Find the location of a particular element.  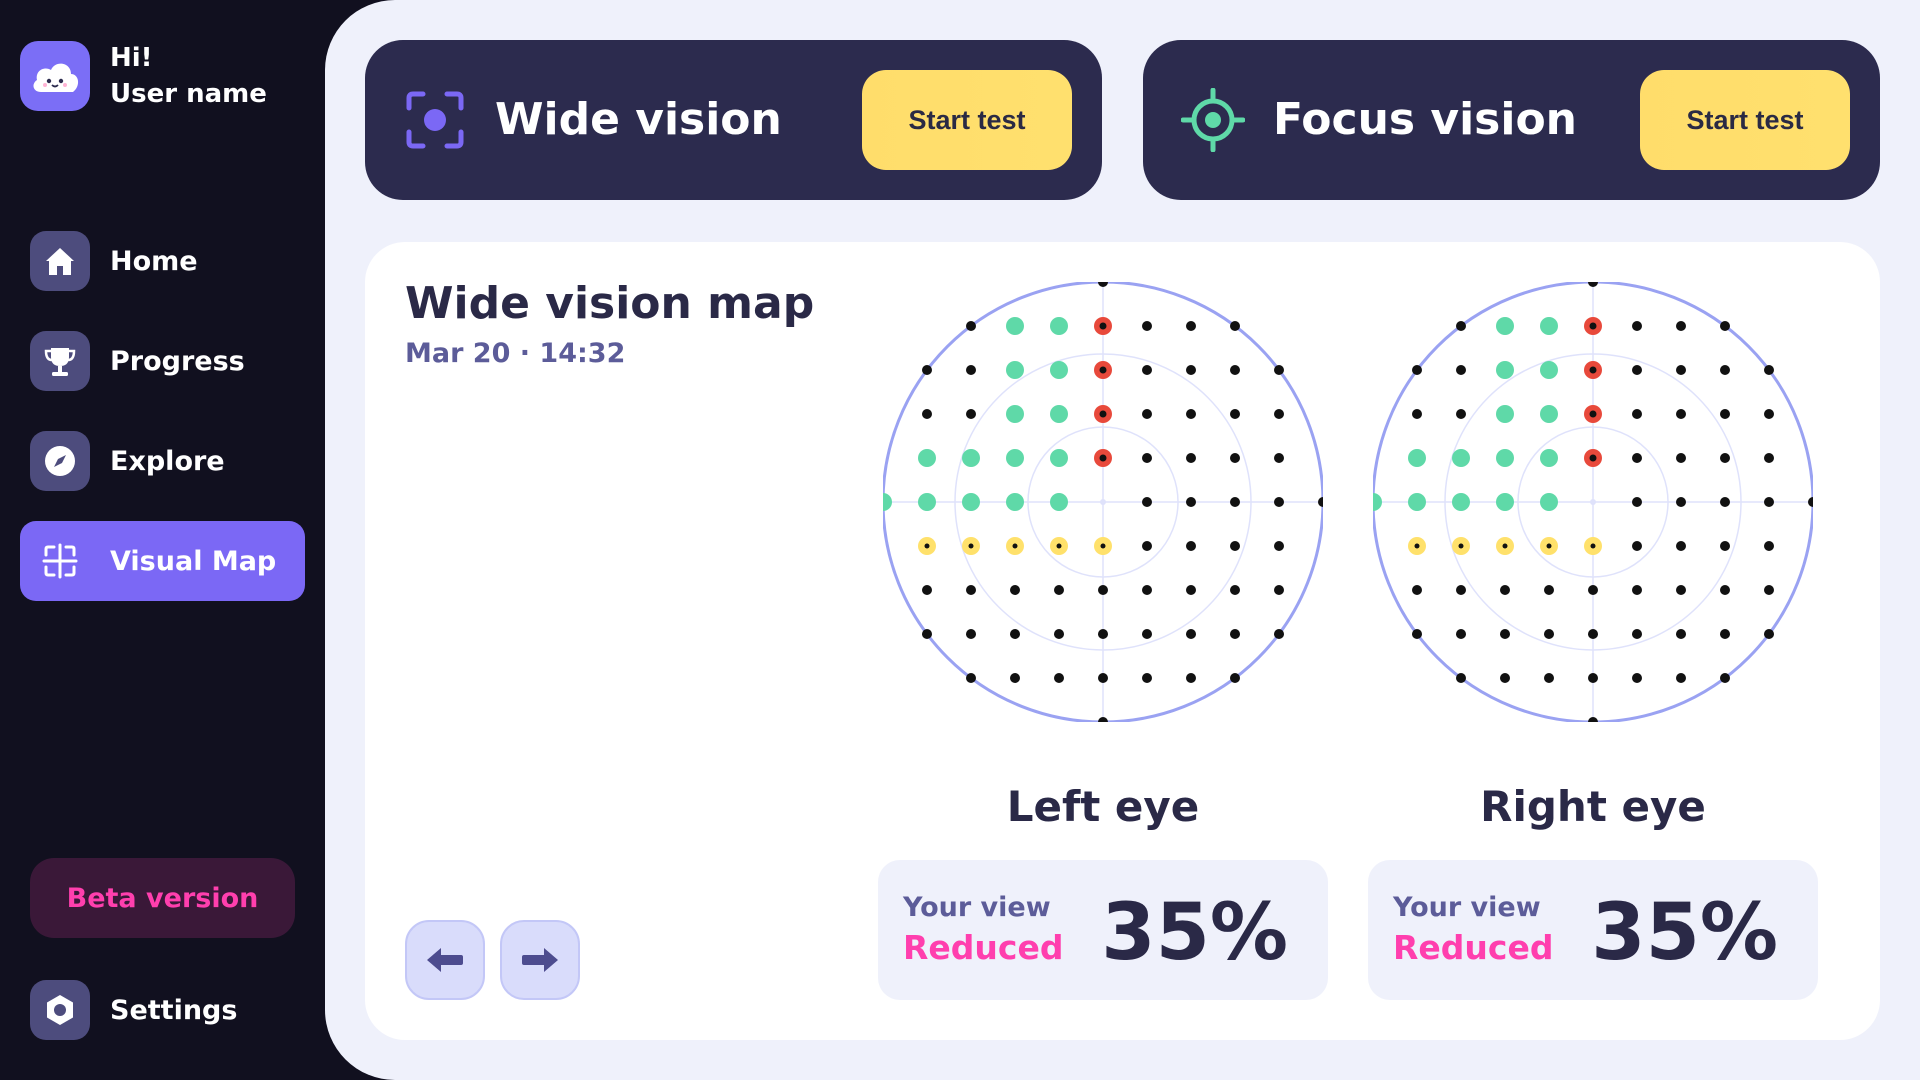

sidebar-item-visual-map: Visual Map is located at coordinates (162, 561).